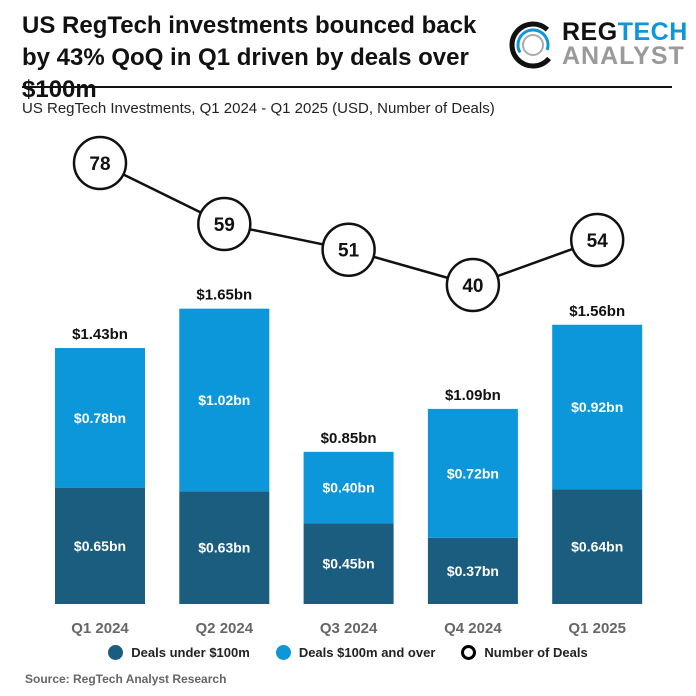  What do you see at coordinates (347, 87) in the screenshot?
I see `title-divider` at bounding box center [347, 87].